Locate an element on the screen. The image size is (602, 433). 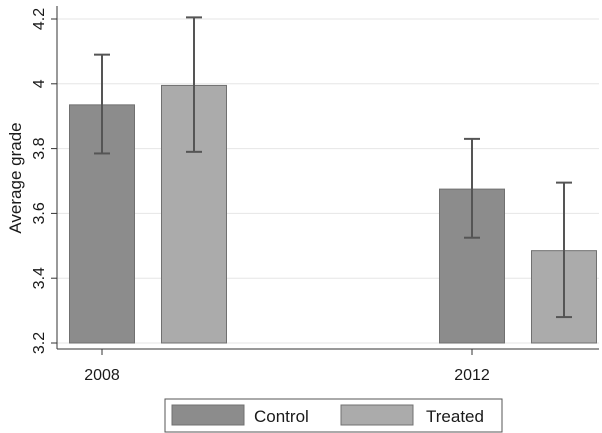
y-tick-label: 3.8 is located at coordinates (39, 148).